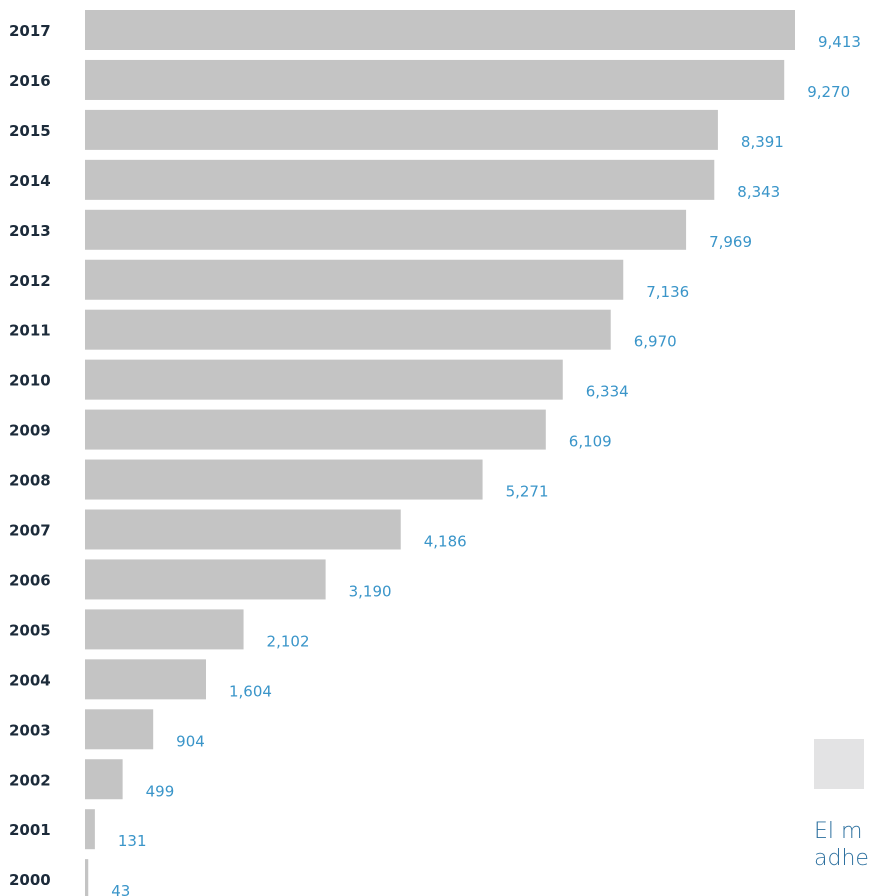 The width and height of the screenshot is (871, 896). Describe the element at coordinates (288, 641) in the screenshot. I see `value-label-2005: 2,102` at that location.